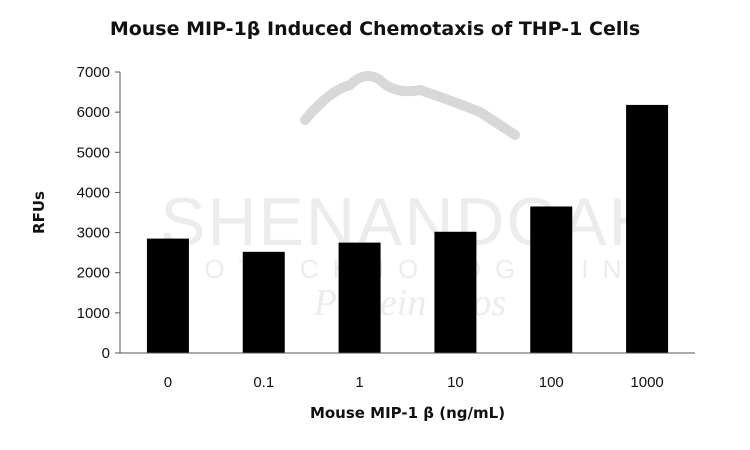 This screenshot has width=750, height=450. What do you see at coordinates (93, 233) in the screenshot?
I see `y-tick-label: 3000` at bounding box center [93, 233].